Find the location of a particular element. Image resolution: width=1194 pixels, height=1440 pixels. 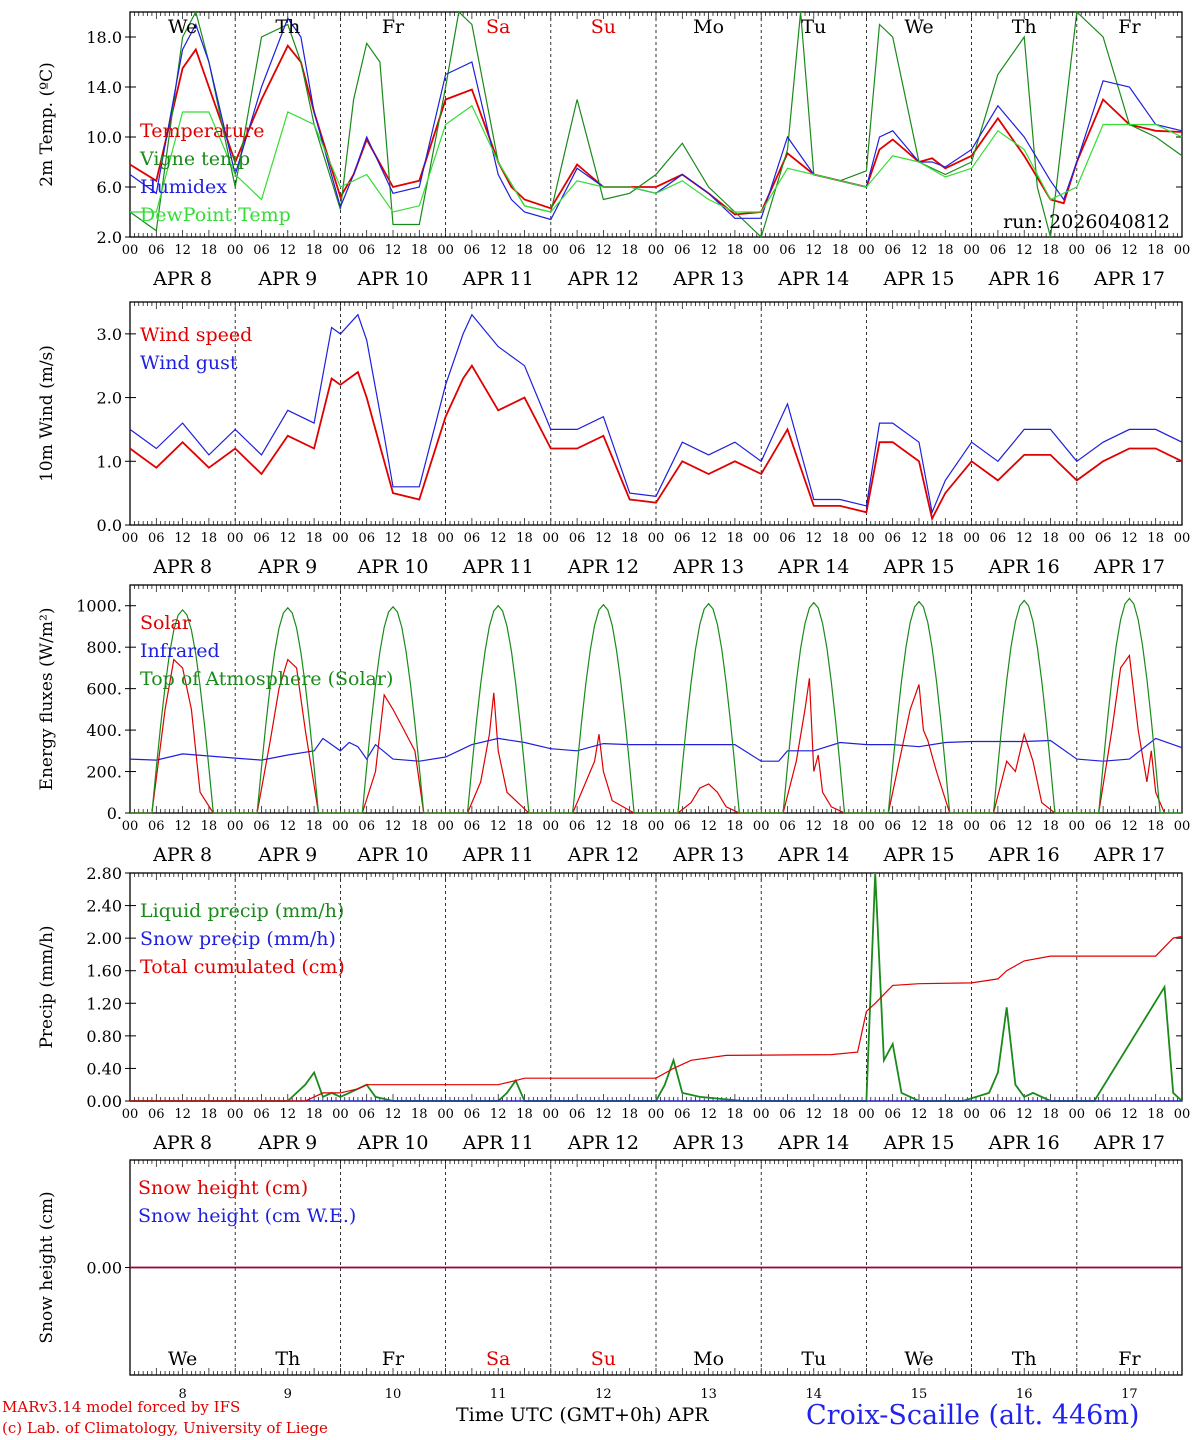

y-tick-label: 200. is located at coordinates (104, 772).